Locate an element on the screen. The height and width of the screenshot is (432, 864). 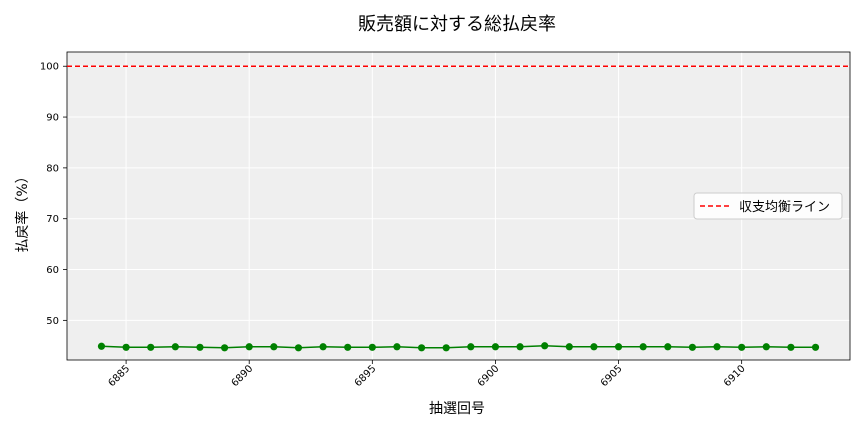
x-tick-label: 6895 is located at coordinates (366, 376).